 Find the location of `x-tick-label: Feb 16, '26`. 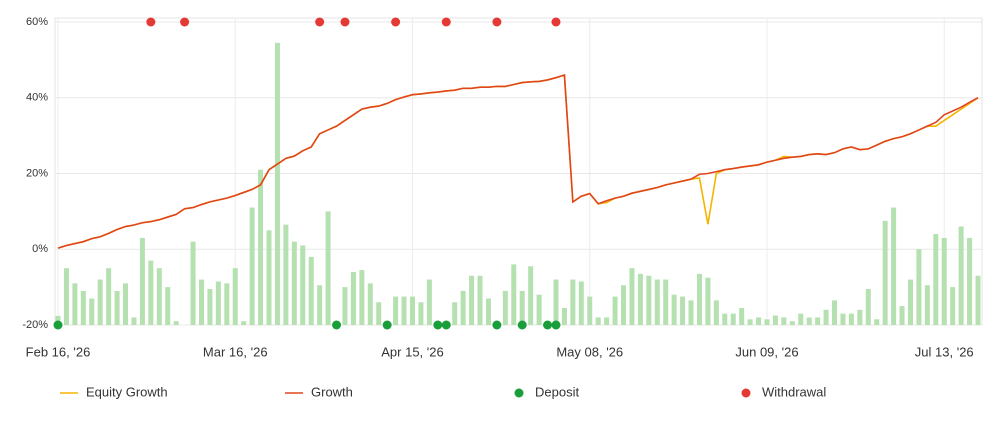

x-tick-label: Feb 16, '26 is located at coordinates (58, 351).